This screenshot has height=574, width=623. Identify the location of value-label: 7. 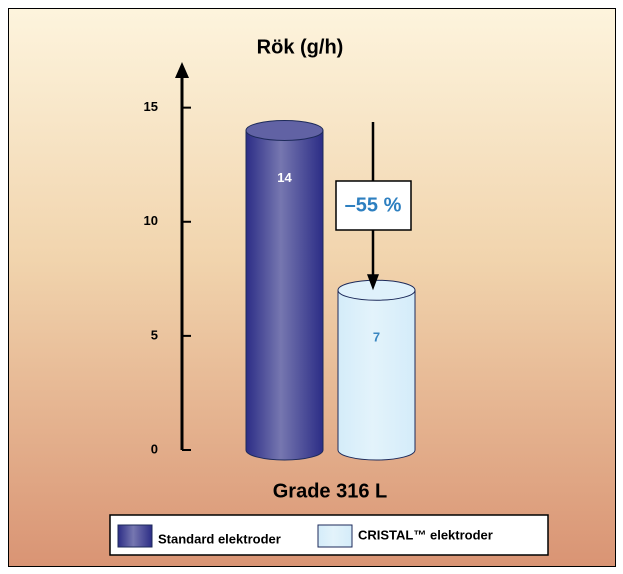
(376, 337).